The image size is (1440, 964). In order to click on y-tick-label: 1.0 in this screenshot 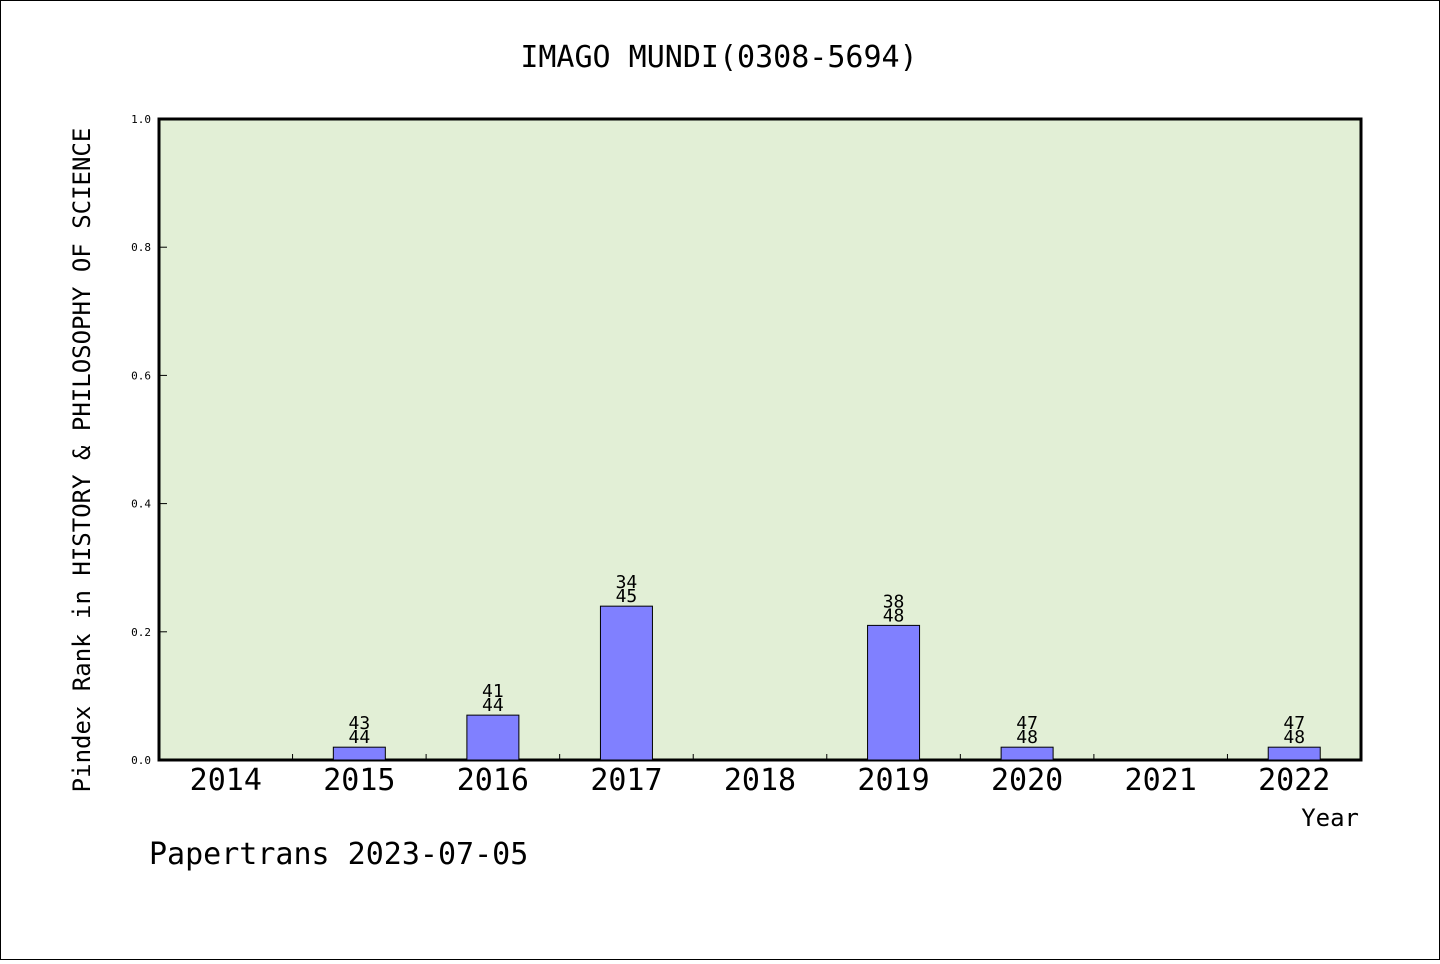, I will do `click(141, 119)`.